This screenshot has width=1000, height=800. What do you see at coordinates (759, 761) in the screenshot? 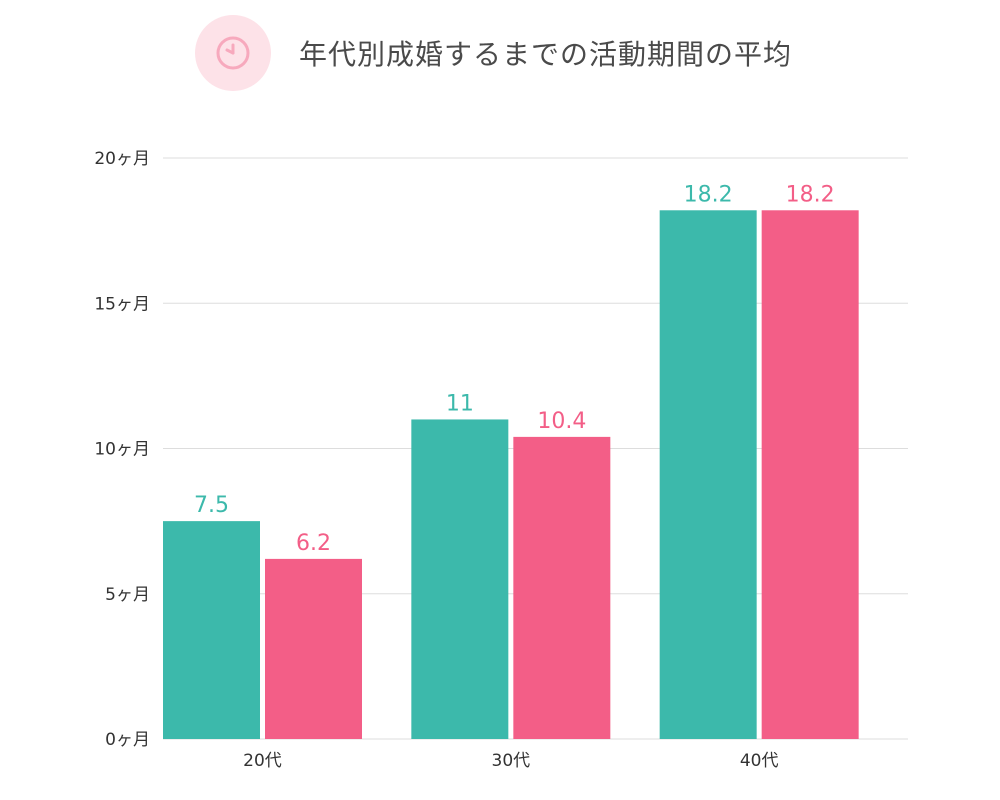
I see `x-tick-label: 40代` at bounding box center [759, 761].